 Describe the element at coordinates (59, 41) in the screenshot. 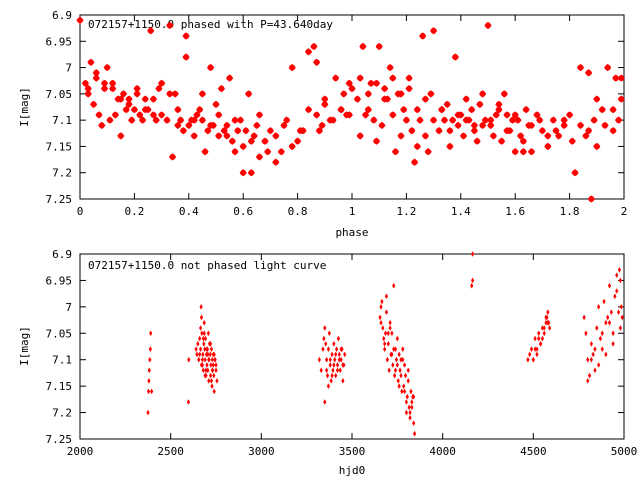

I see `y-tick-label: 6.95` at that location.